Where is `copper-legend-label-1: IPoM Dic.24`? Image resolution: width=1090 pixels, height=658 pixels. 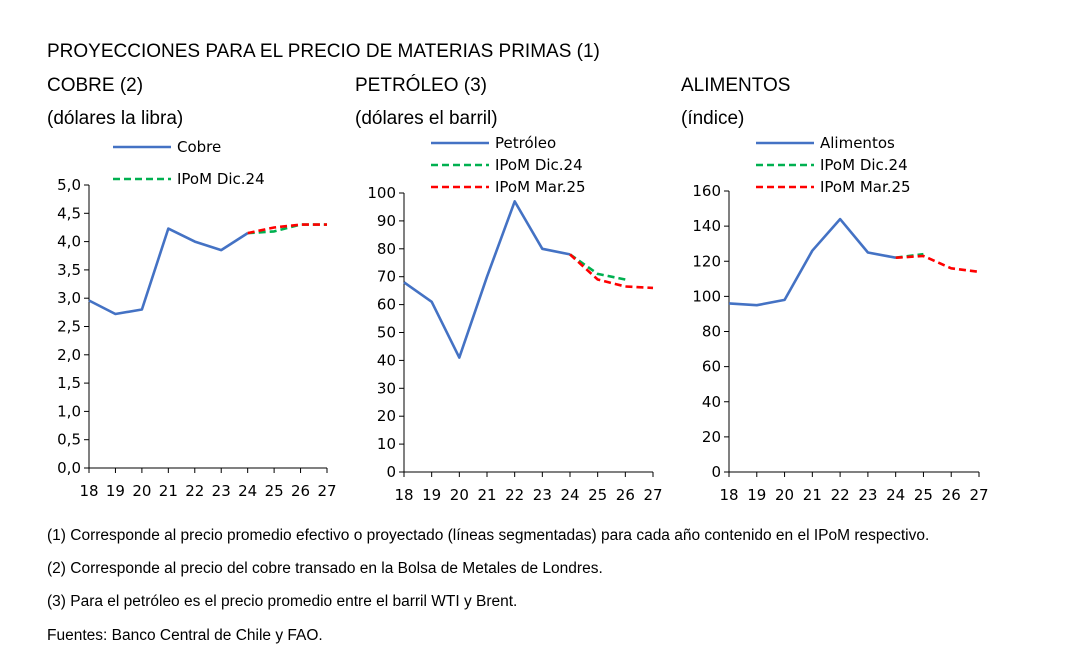
copper-legend-label-1: IPoM Dic.24 is located at coordinates (221, 179).